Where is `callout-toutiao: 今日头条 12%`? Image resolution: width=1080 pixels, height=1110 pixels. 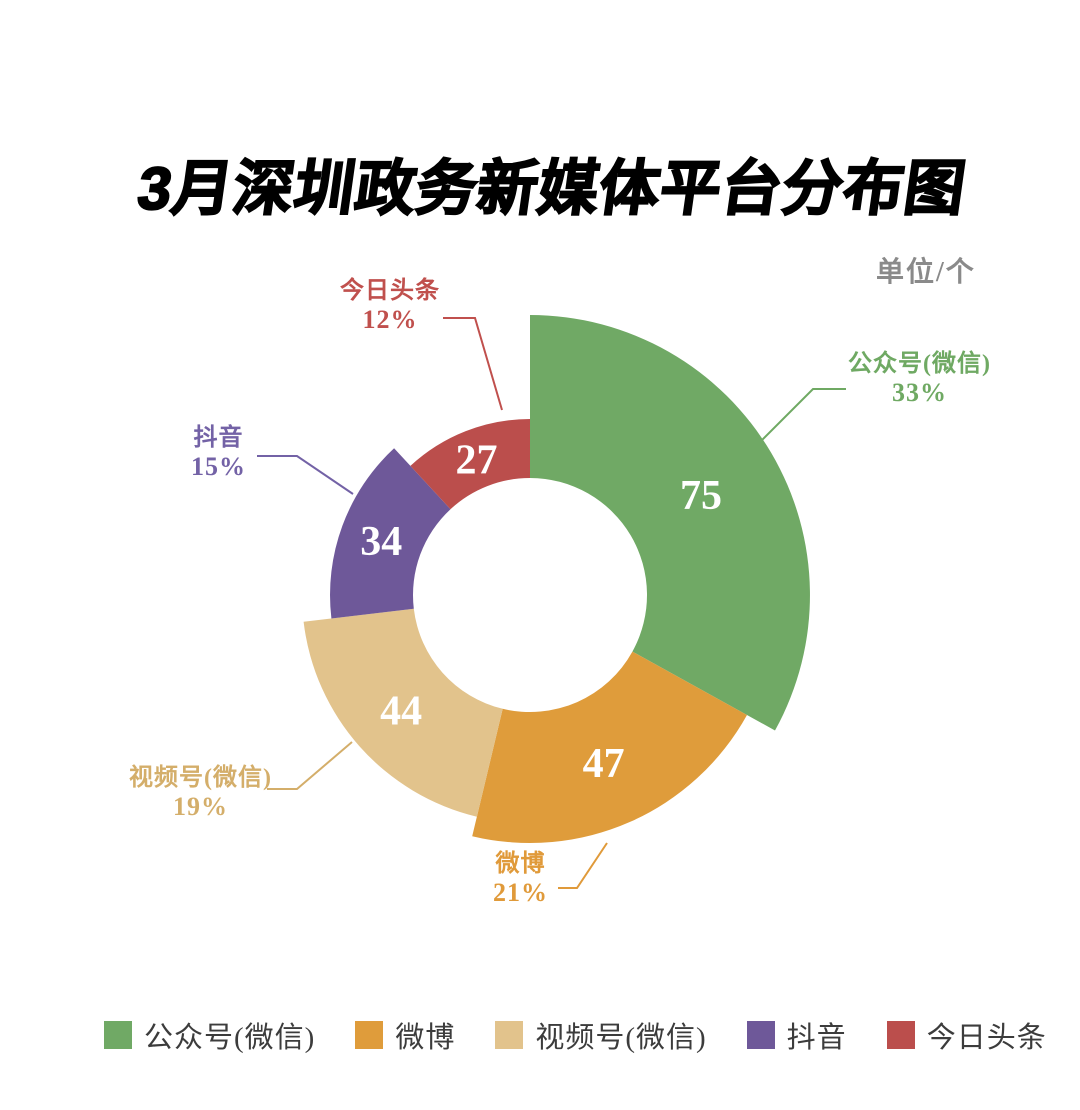 callout-toutiao: 今日头条 12% is located at coordinates (390, 306).